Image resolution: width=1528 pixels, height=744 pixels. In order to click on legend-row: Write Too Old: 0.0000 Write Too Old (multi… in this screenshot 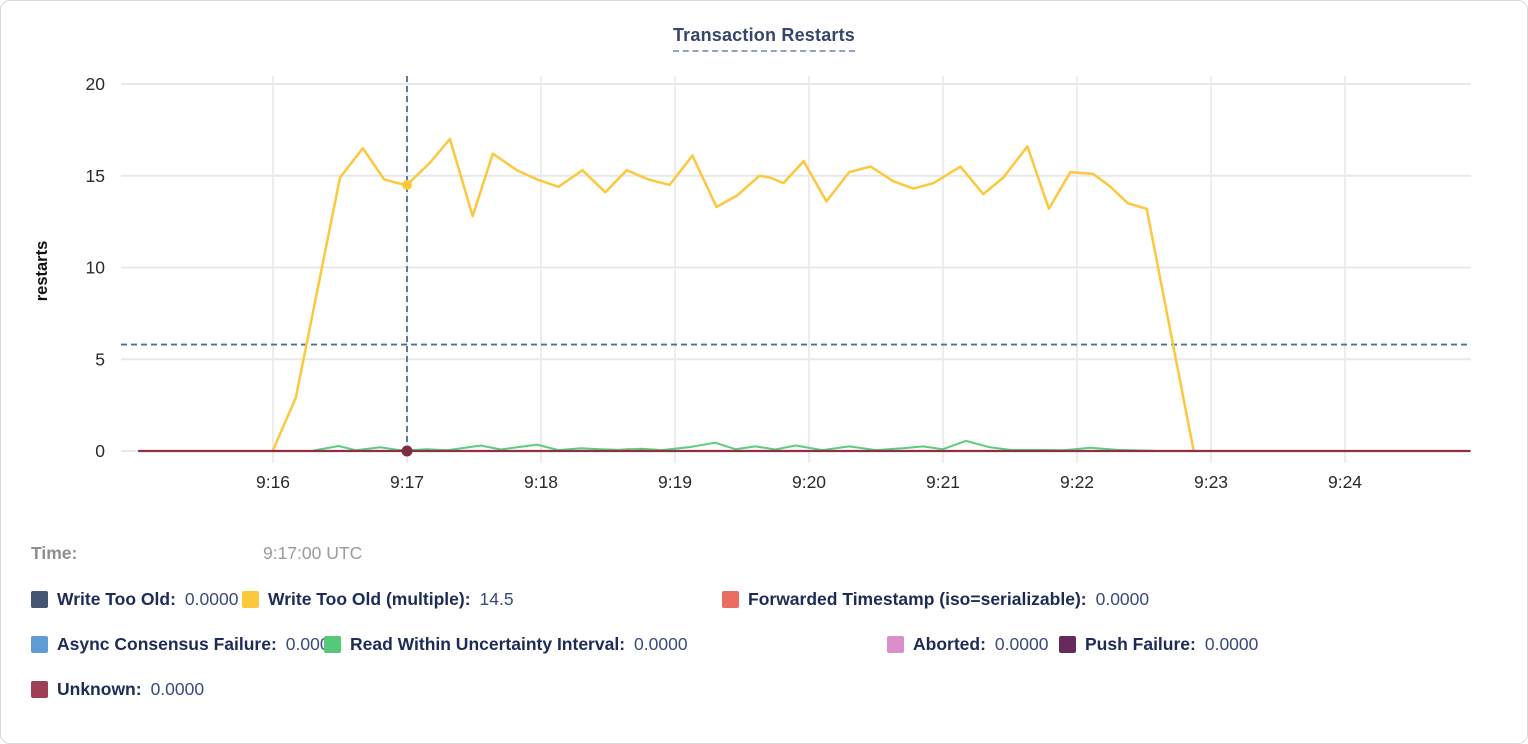, I will do `click(769, 599)`.